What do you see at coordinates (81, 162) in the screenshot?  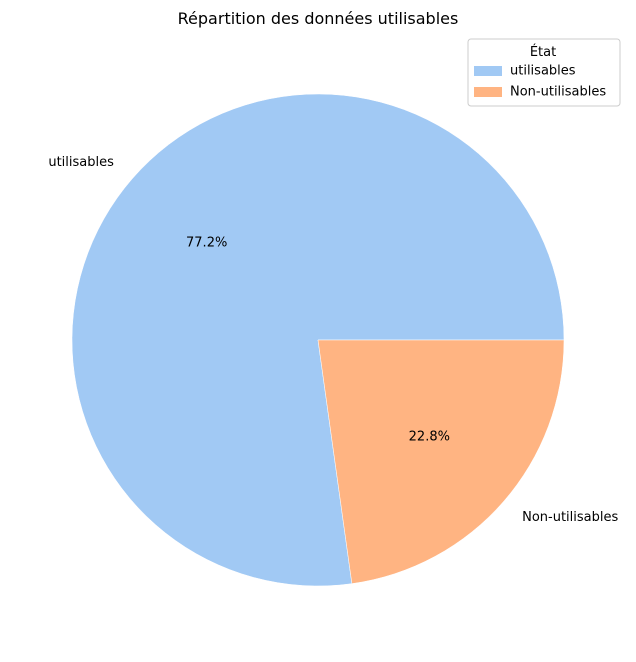 I see `slice-category-label-utilisables: utilisables` at bounding box center [81, 162].